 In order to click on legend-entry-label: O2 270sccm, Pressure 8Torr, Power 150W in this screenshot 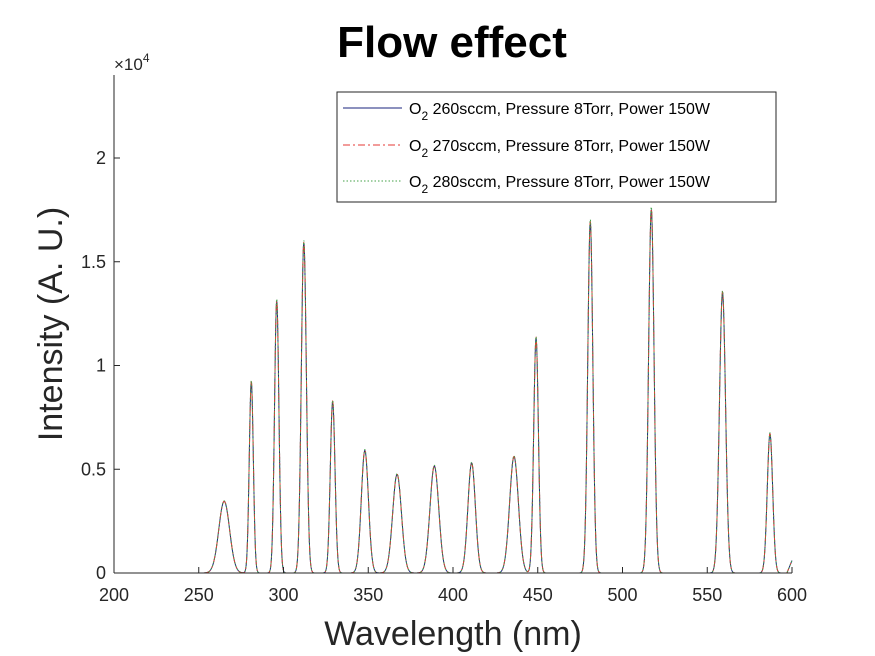, I will do `click(560, 149)`.